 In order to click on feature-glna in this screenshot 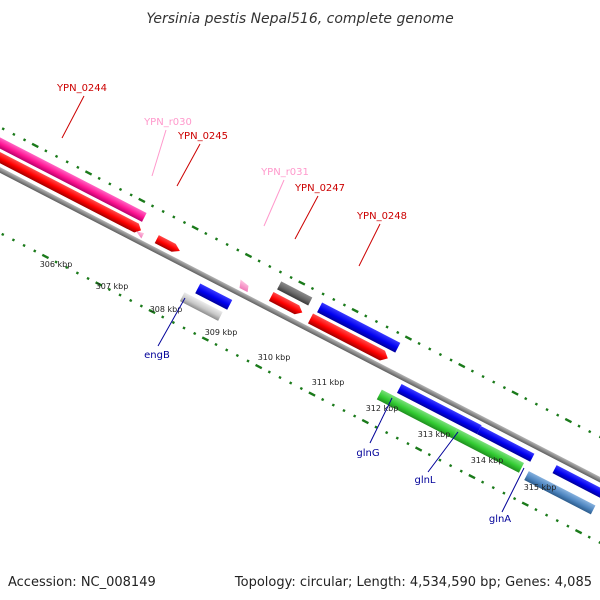, I will do `click(560, 493)`.